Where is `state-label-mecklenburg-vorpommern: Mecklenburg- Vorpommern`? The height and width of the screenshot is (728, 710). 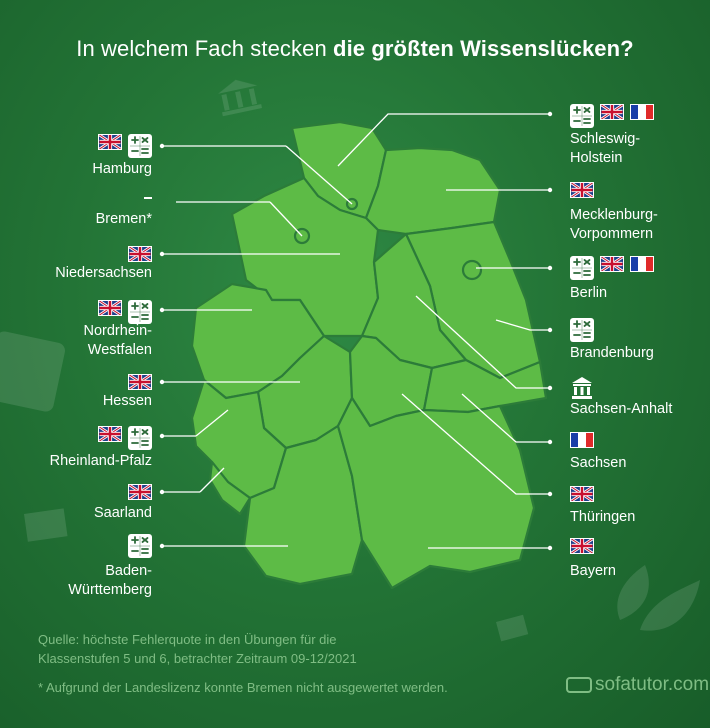
state-label-mecklenburg-vorpommern: Mecklenburg- Vorpommern is located at coordinates (614, 224).